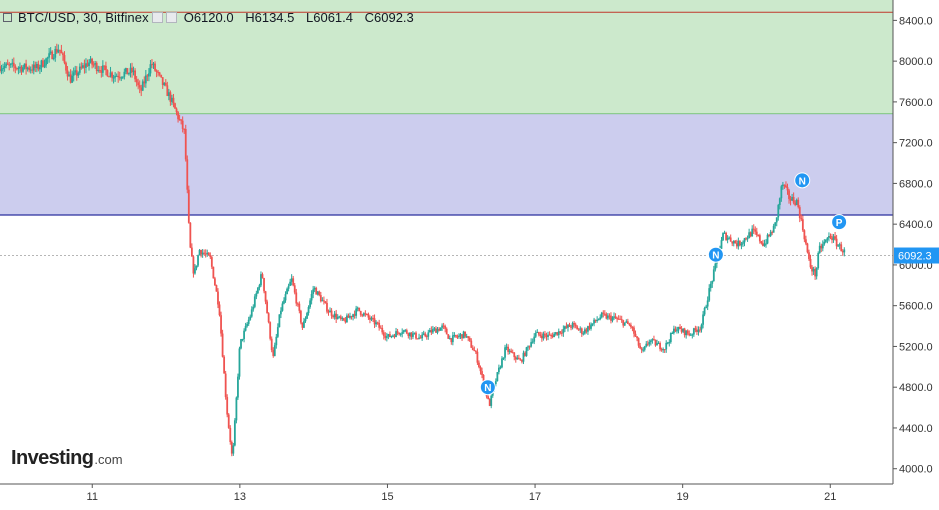 The height and width of the screenshot is (510, 939). What do you see at coordinates (916, 144) in the screenshot?
I see `y-tick-label: 7200.0` at bounding box center [916, 144].